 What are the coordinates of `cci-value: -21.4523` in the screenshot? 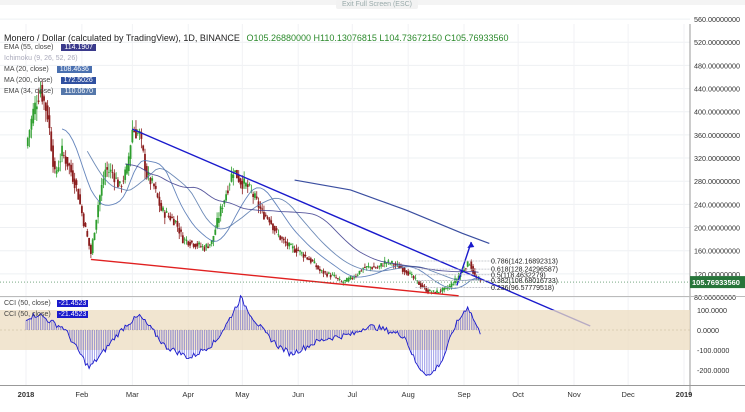 It's located at (72, 303).